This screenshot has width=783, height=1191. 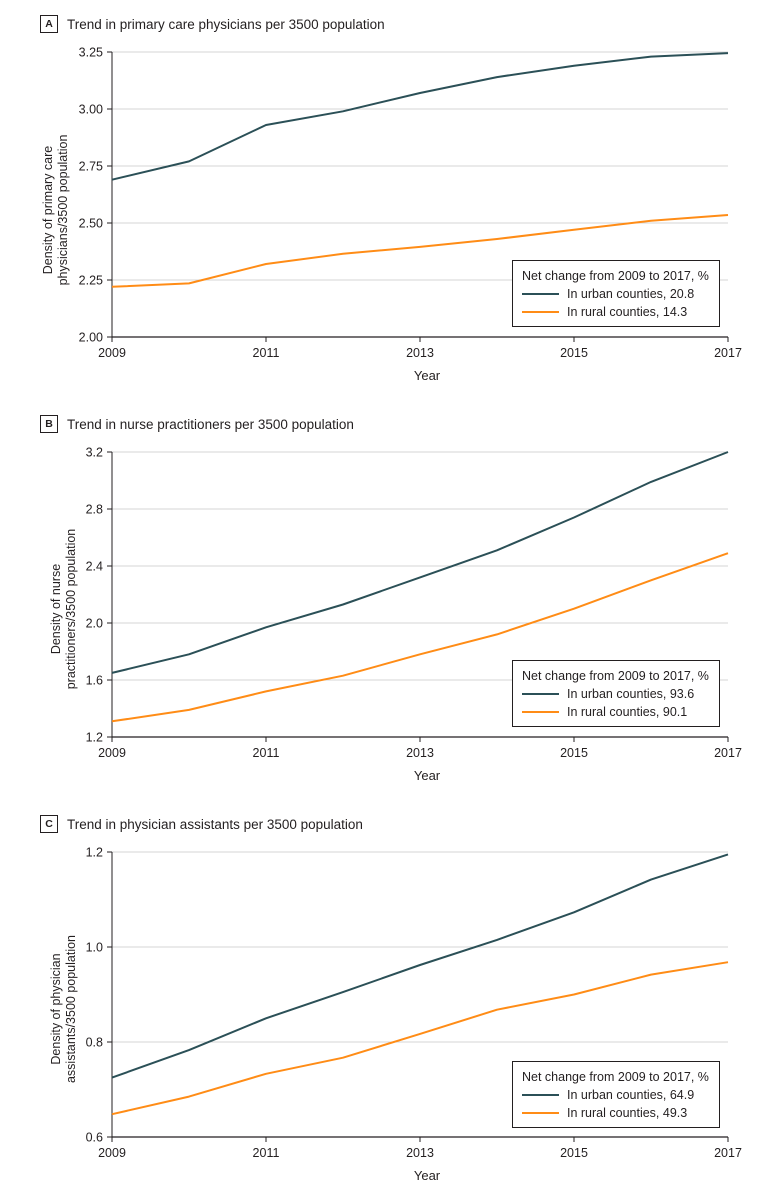 I want to click on legend-label-urban: In urban counties, 20.8, so click(x=631, y=294).